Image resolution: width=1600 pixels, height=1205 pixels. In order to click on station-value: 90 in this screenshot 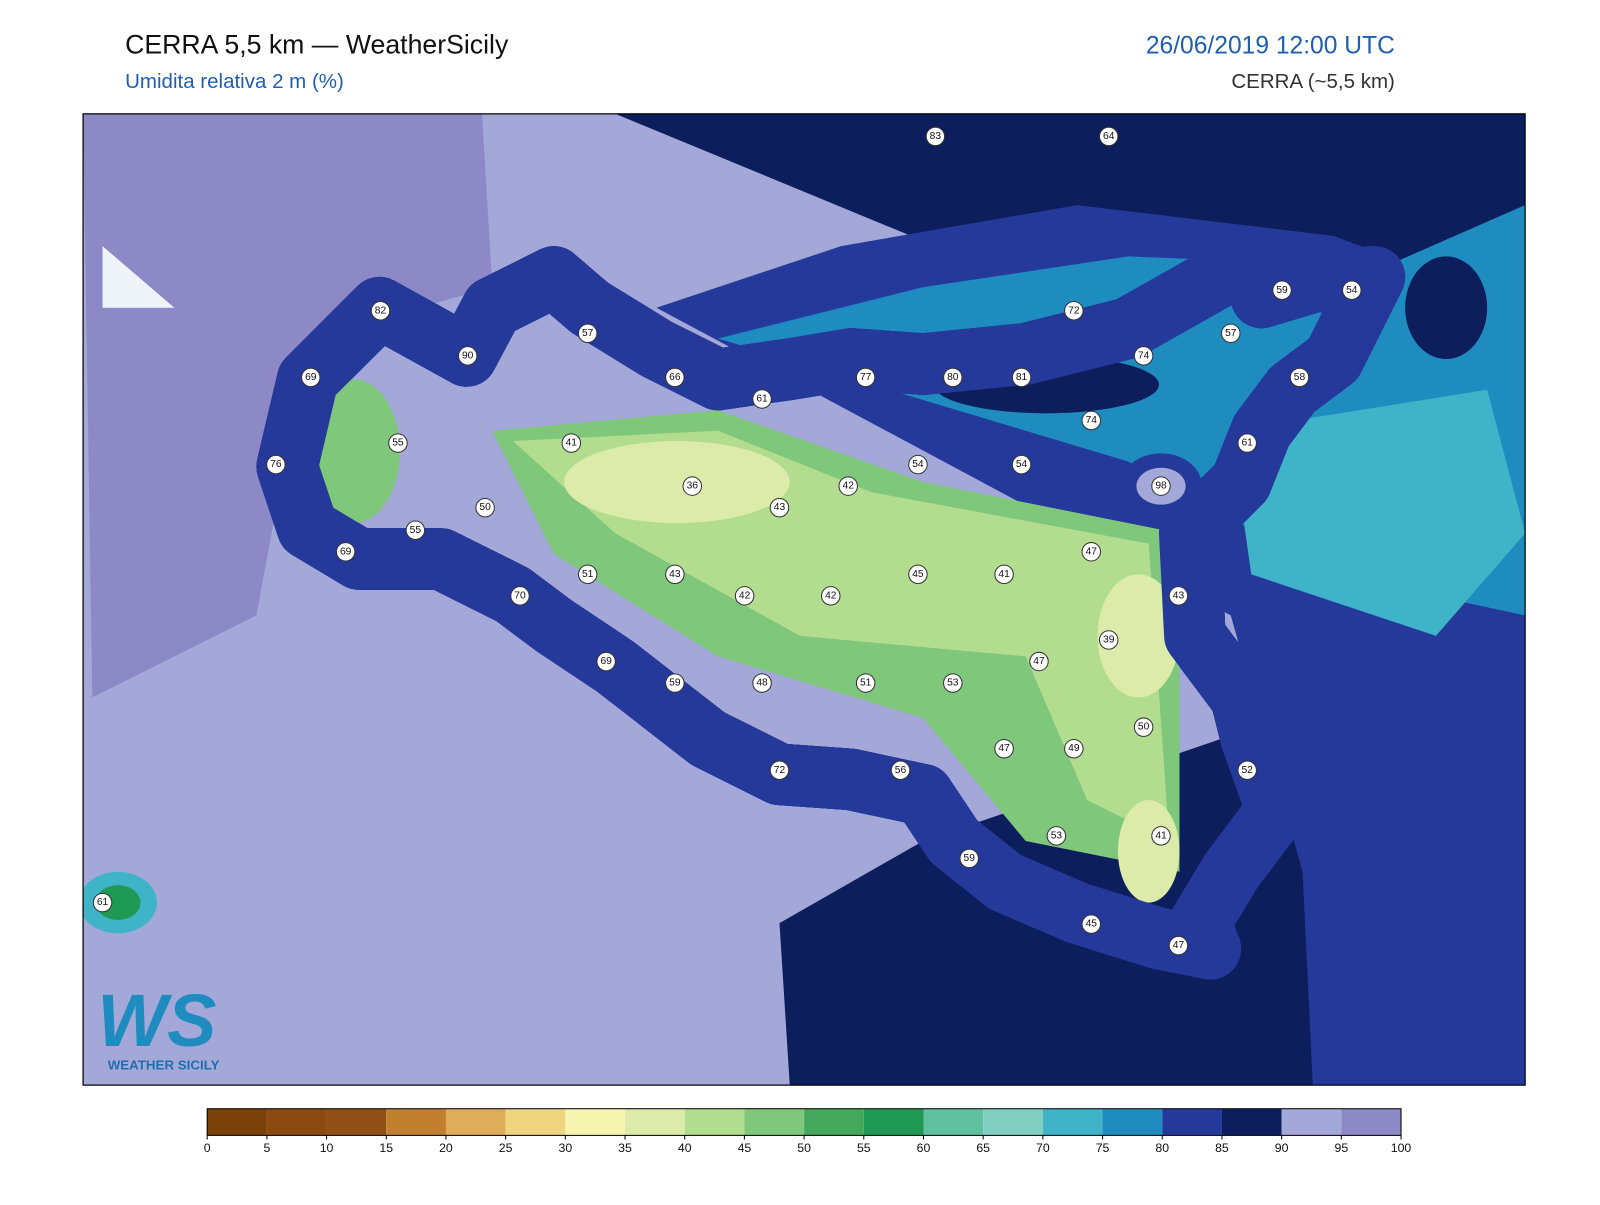, I will do `click(468, 355)`.